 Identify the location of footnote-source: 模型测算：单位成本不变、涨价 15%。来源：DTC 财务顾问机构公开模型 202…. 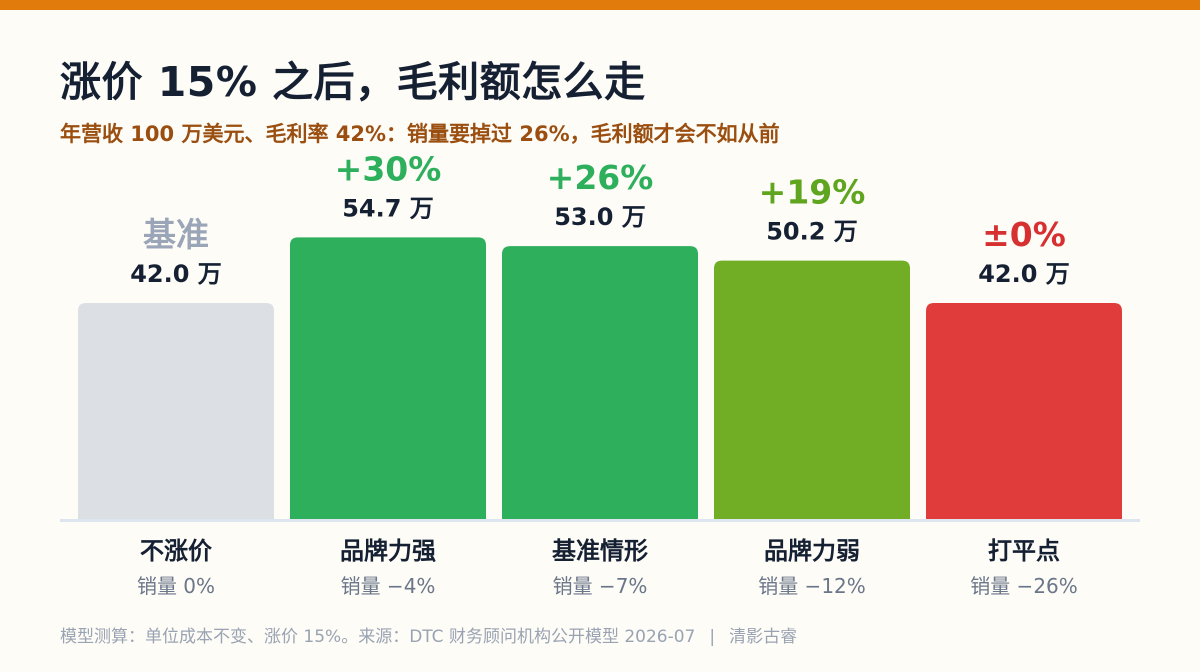
(378, 637).